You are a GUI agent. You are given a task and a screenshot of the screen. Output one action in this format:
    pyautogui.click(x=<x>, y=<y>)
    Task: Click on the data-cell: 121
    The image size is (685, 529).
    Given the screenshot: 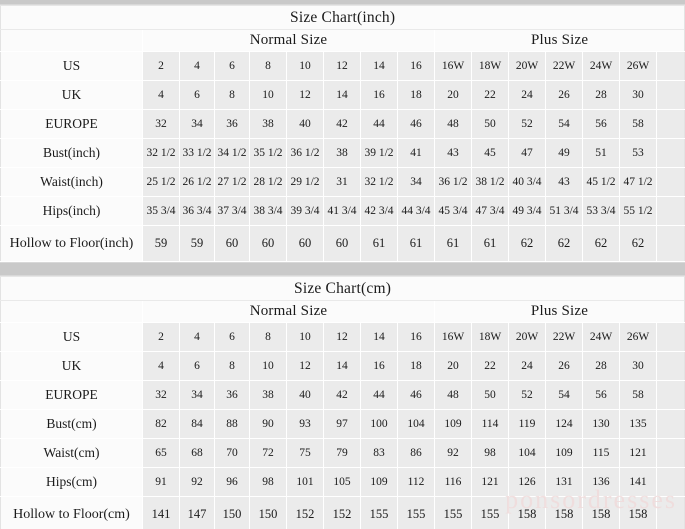 What is the action you would take?
    pyautogui.click(x=638, y=453)
    